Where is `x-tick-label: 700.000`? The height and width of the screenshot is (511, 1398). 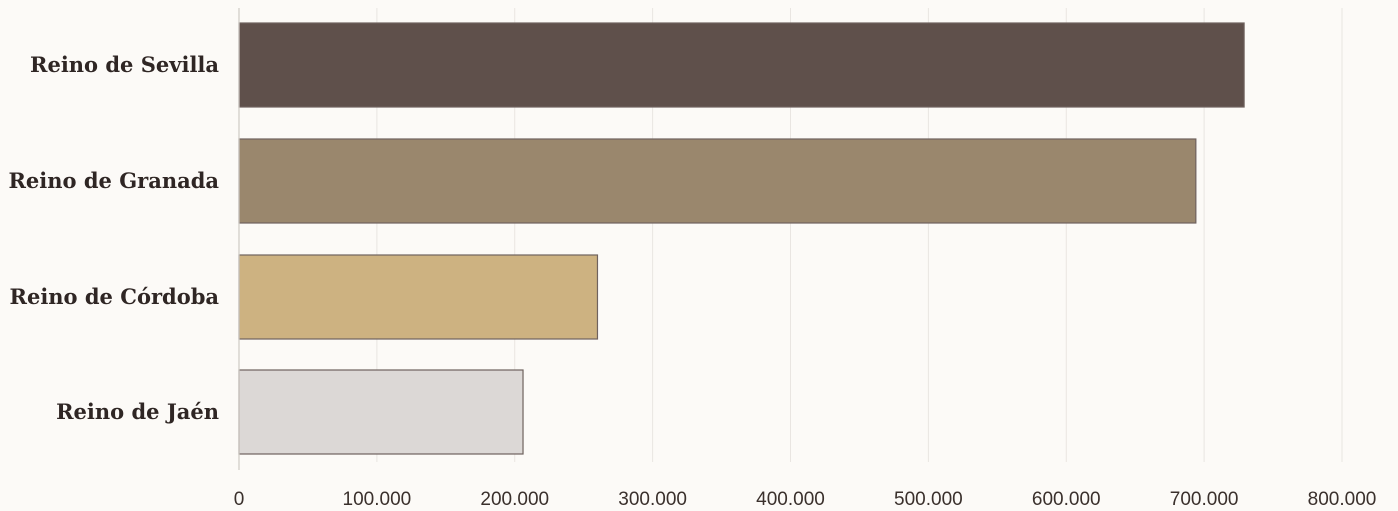 x-tick-label: 700.000 is located at coordinates (1204, 499).